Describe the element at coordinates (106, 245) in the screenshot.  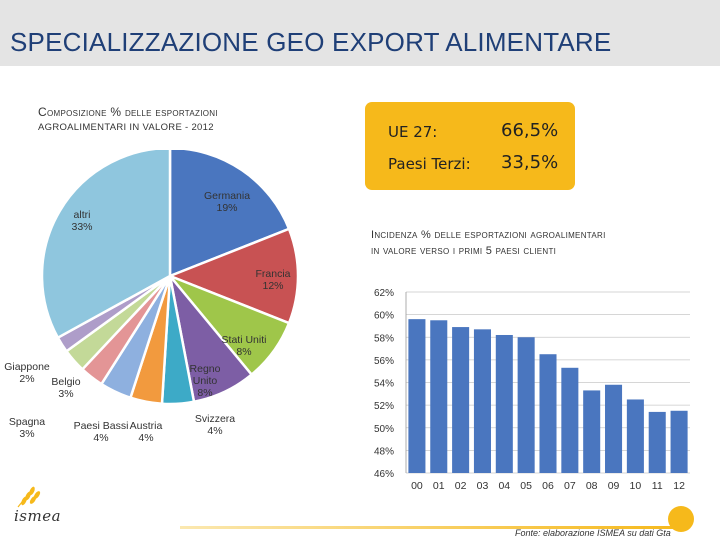
I see `pie-slice-altri` at that location.